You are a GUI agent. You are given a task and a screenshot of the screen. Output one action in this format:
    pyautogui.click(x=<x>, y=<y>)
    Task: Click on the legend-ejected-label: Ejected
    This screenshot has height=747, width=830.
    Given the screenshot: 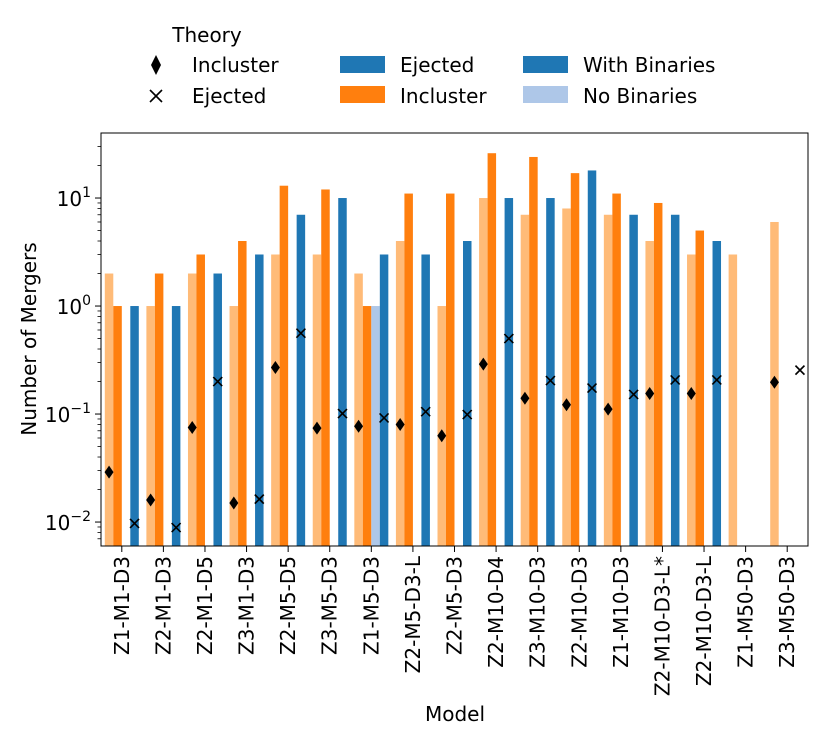 What is the action you would take?
    pyautogui.click(x=437, y=65)
    